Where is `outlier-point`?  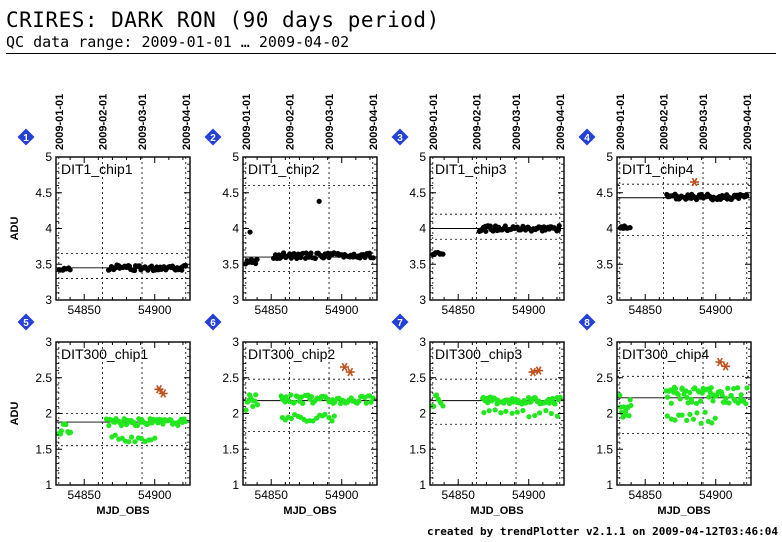
outlier-point is located at coordinates (726, 366).